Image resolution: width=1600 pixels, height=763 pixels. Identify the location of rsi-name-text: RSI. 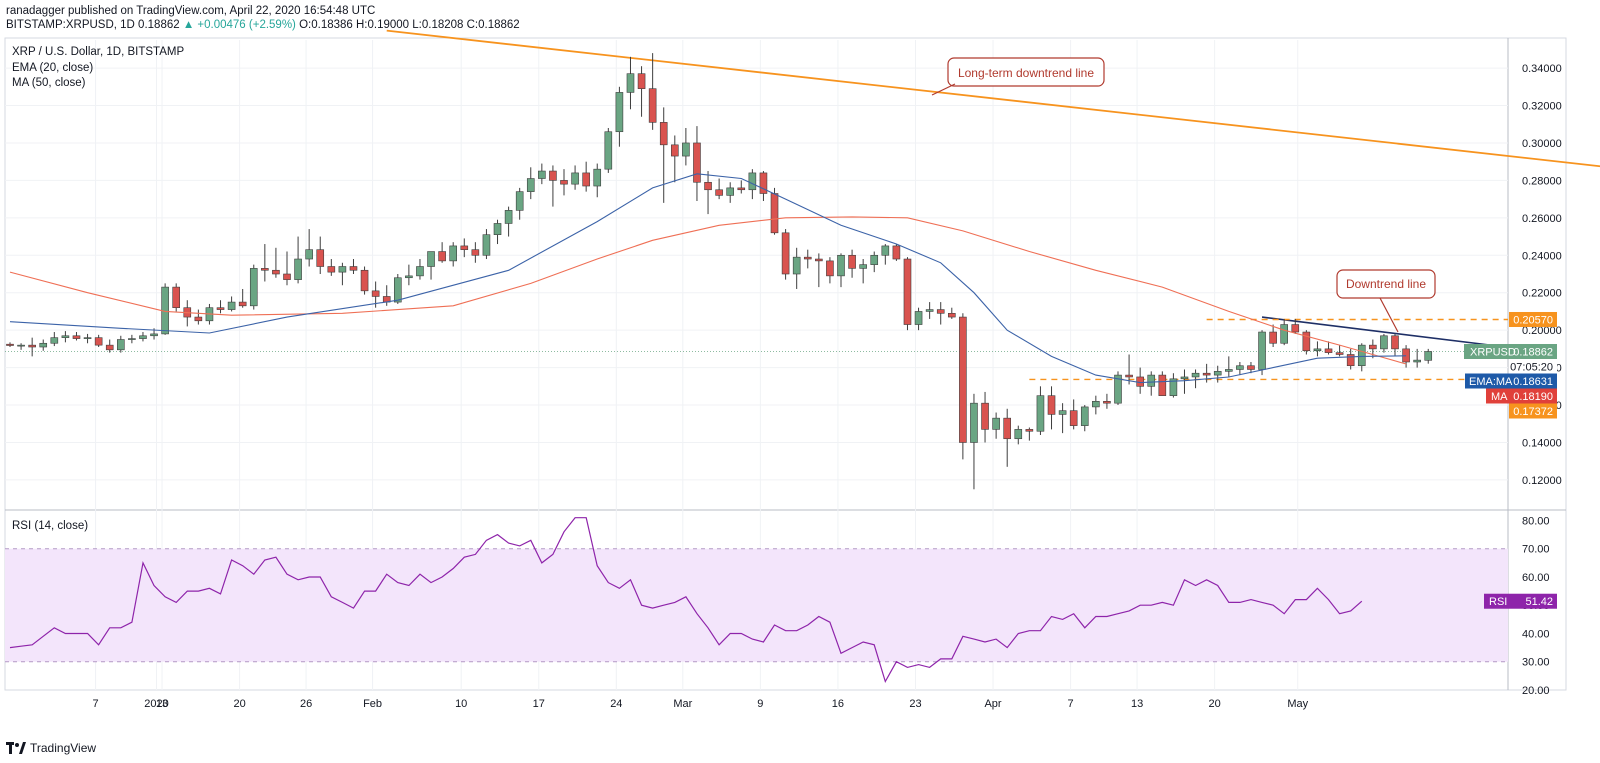
(1498, 602).